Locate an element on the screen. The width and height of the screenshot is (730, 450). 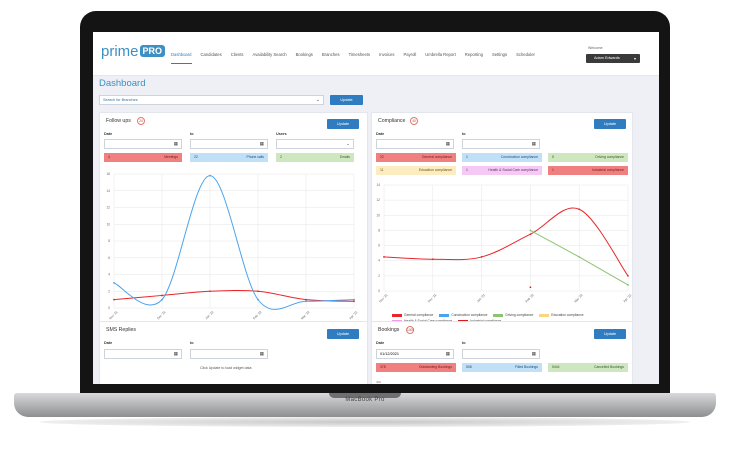
followups-stat-meetings: 4 Meetings is located at coordinates (143, 157).